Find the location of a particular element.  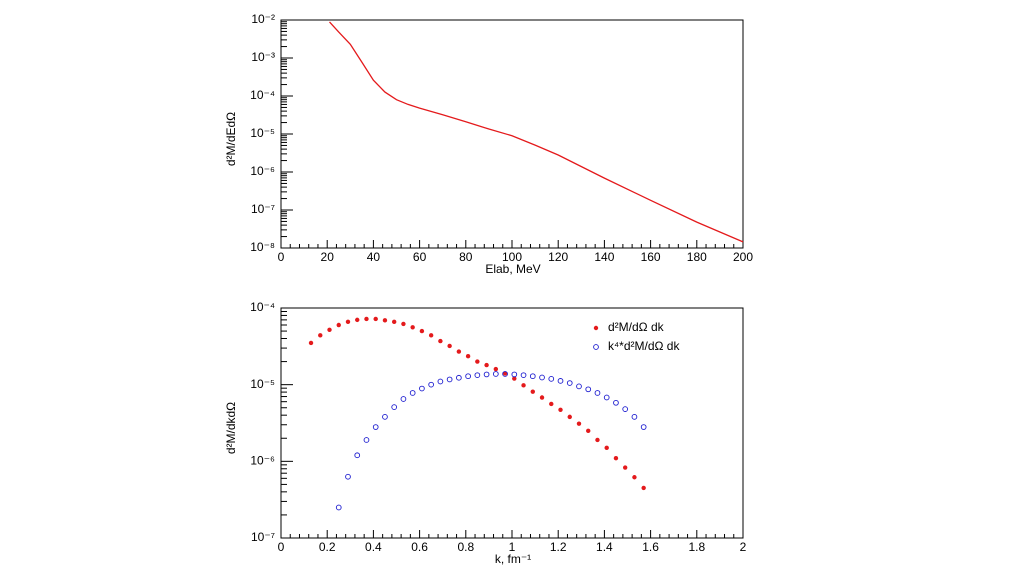

x-tick-label: 180 is located at coordinates (697, 257).